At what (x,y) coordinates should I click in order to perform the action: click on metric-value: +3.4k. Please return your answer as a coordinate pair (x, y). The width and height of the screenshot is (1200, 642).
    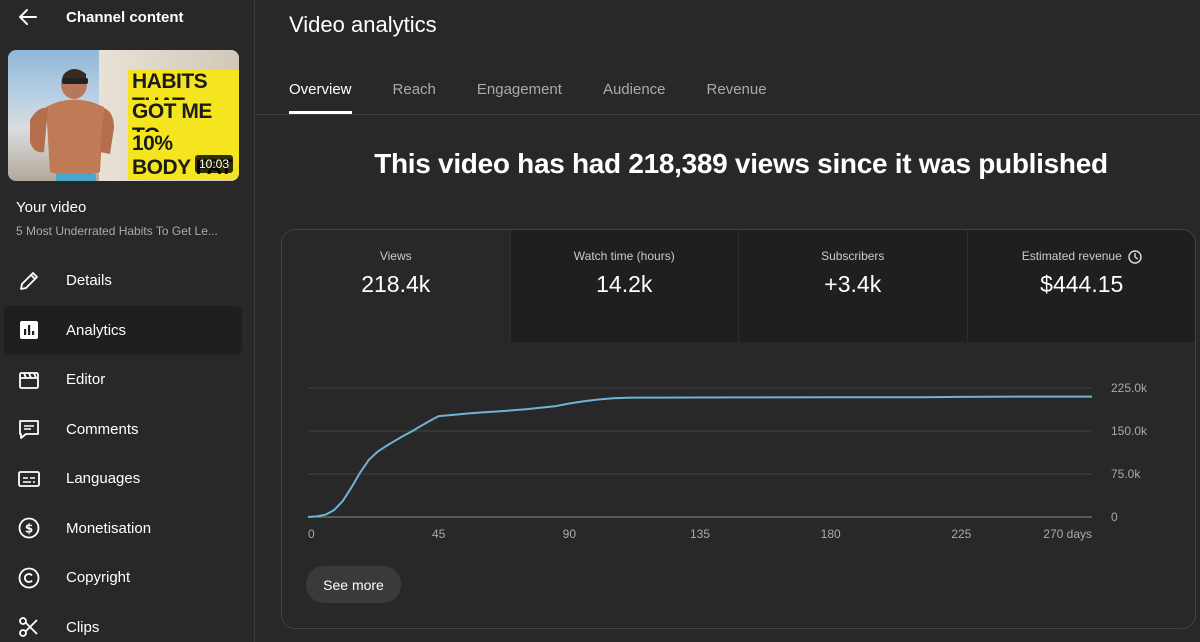
    Looking at the image, I should click on (853, 284).